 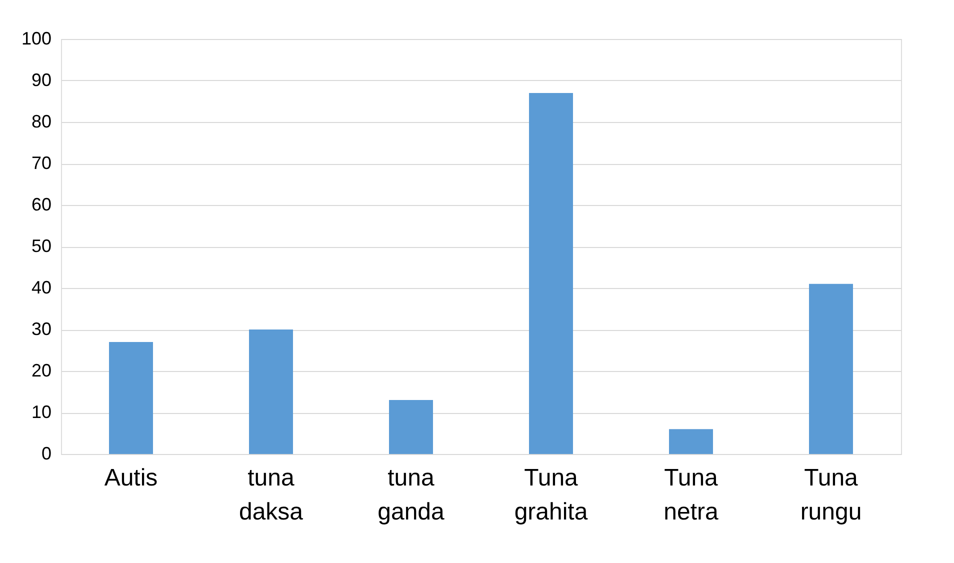 What do you see at coordinates (41, 122) in the screenshot?
I see `y-tick-label: 80` at bounding box center [41, 122].